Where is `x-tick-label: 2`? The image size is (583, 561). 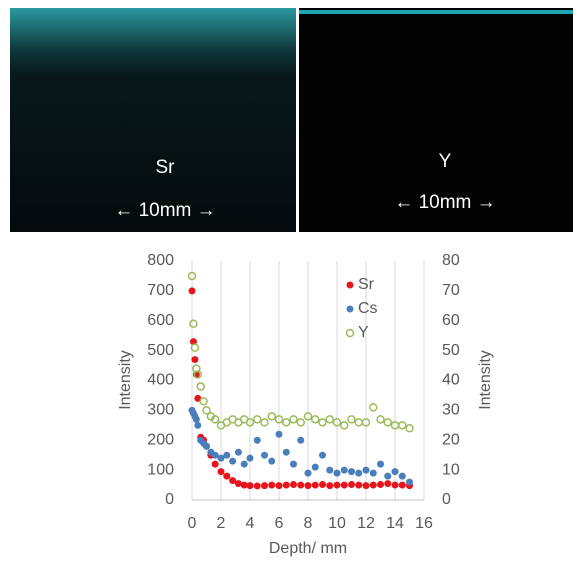 x-tick-label: 2 is located at coordinates (221, 523).